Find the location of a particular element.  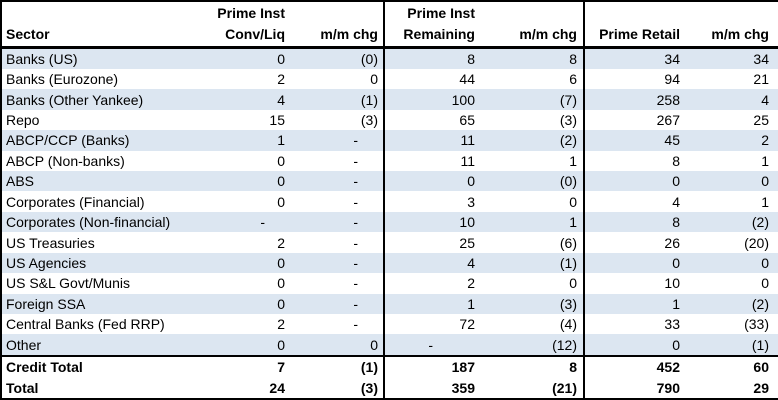

col-header-prime-inst-remaining: Prime Inst Remaining is located at coordinates (431, 25).